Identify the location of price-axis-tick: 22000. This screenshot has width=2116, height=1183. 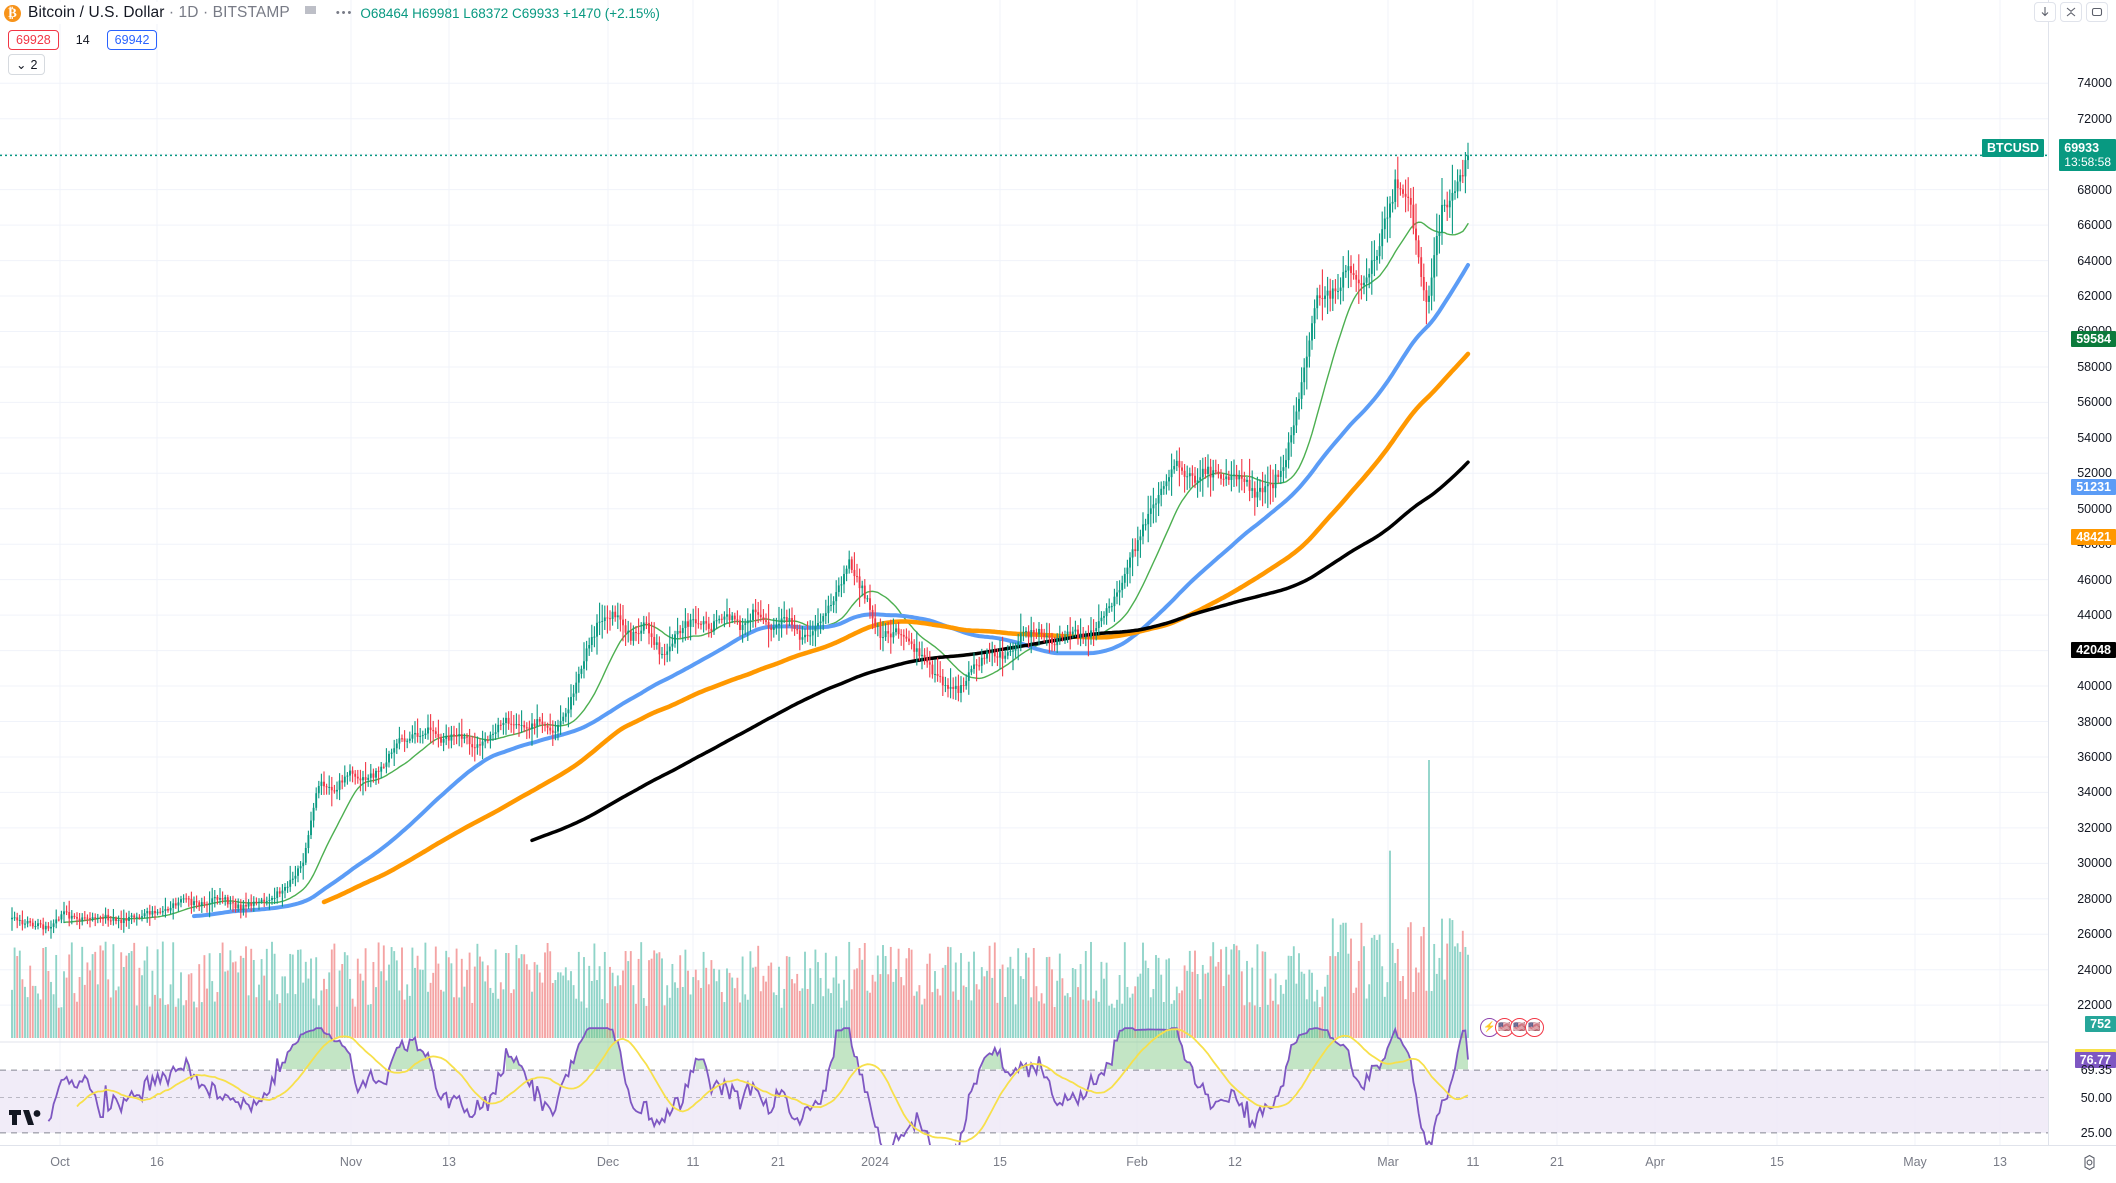
(2094, 1005).